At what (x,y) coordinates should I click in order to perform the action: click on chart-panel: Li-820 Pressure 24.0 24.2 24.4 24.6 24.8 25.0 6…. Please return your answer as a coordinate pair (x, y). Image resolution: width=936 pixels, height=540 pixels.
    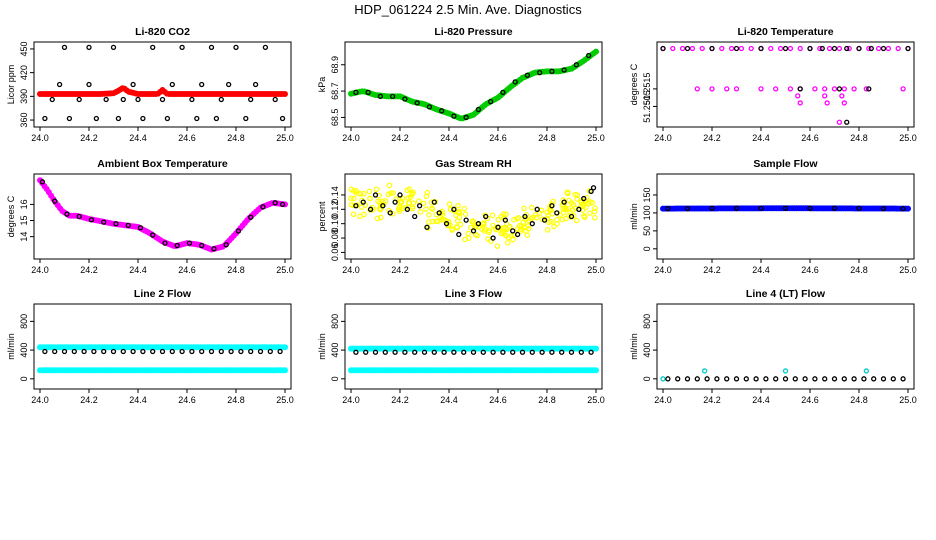
    Looking at the image, I should click on (461, 84).